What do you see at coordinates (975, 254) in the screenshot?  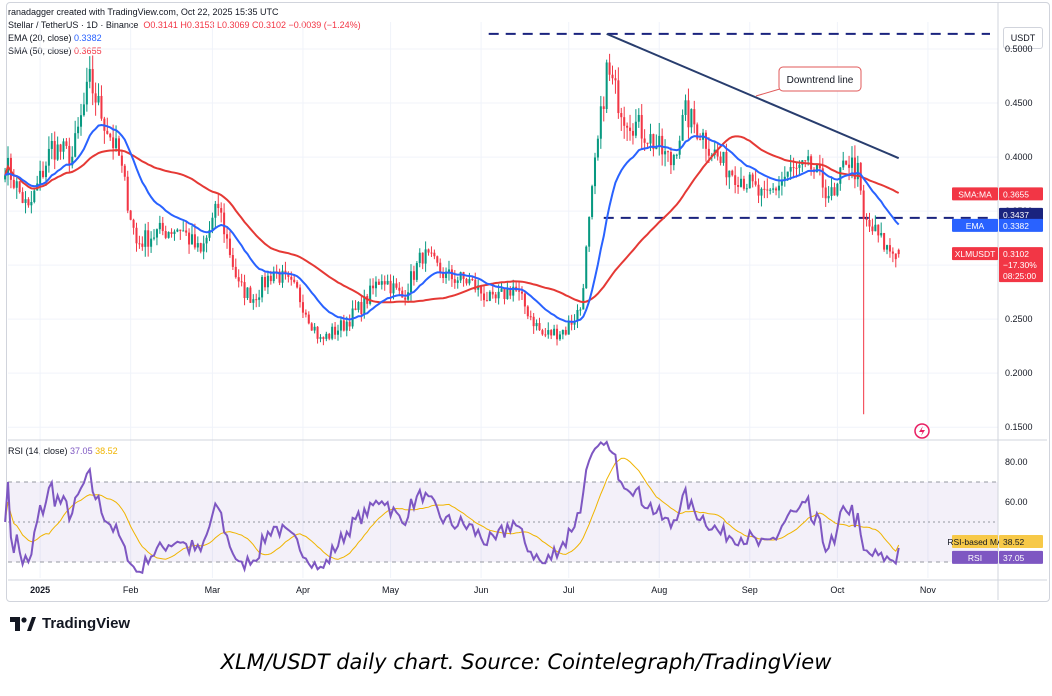 I see `price-badge-label: XLMUSDT` at bounding box center [975, 254].